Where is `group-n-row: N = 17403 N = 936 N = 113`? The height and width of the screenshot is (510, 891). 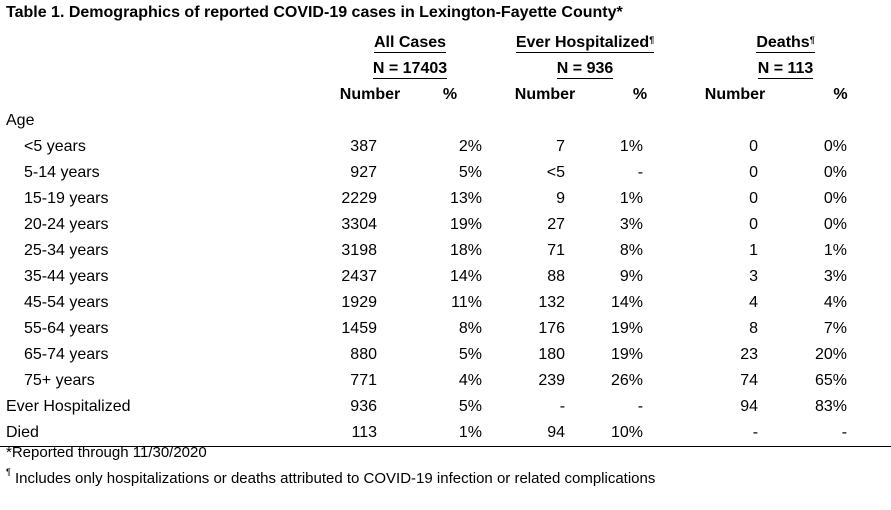
group-n-row: N = 17403 N = 936 N = 113 is located at coordinates (445, 69).